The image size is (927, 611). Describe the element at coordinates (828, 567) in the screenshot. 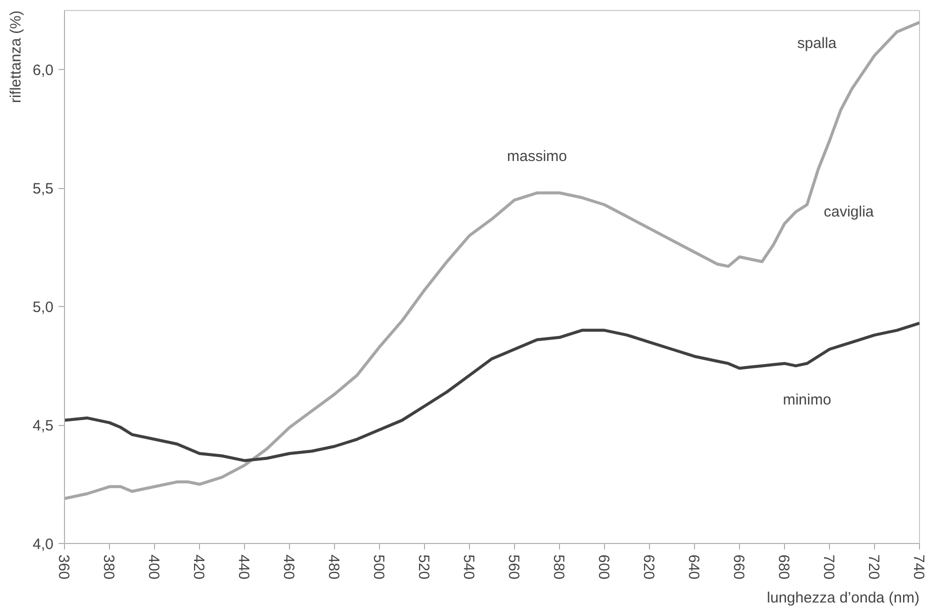

I see `x-tick-label: 700` at that location.